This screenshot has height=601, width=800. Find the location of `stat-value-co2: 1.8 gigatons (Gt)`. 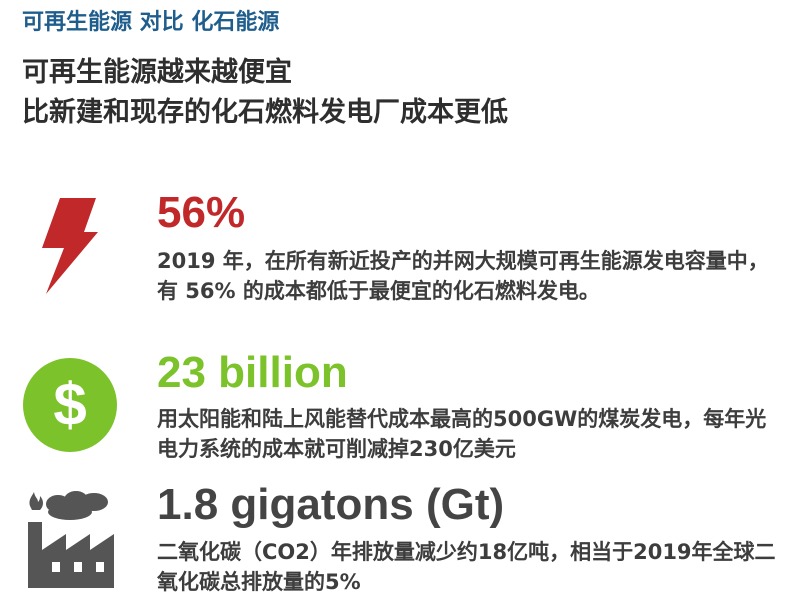

stat-value-co2: 1.8 gigatons (Gt) is located at coordinates (331, 504).